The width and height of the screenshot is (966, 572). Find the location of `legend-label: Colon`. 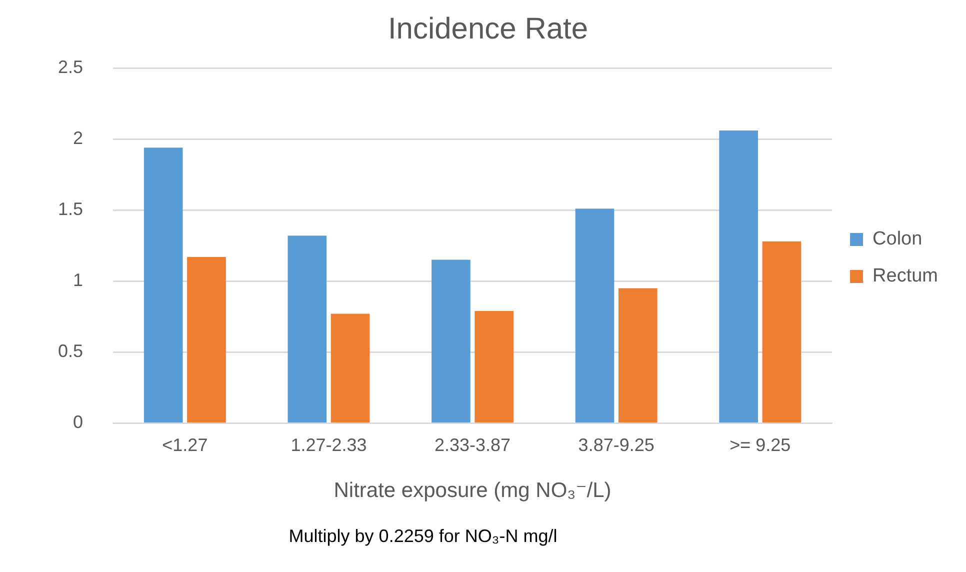

legend-label: Colon is located at coordinates (897, 239).